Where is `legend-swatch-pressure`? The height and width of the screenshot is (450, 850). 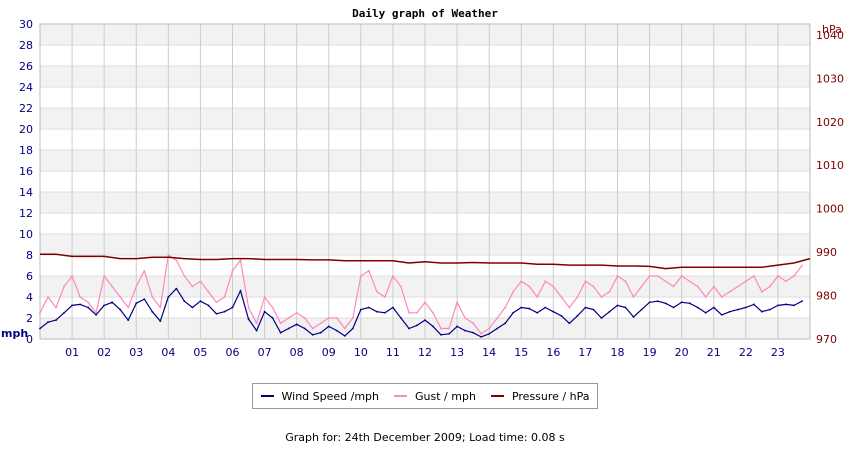
legend-swatch-pressure is located at coordinates (497, 396).